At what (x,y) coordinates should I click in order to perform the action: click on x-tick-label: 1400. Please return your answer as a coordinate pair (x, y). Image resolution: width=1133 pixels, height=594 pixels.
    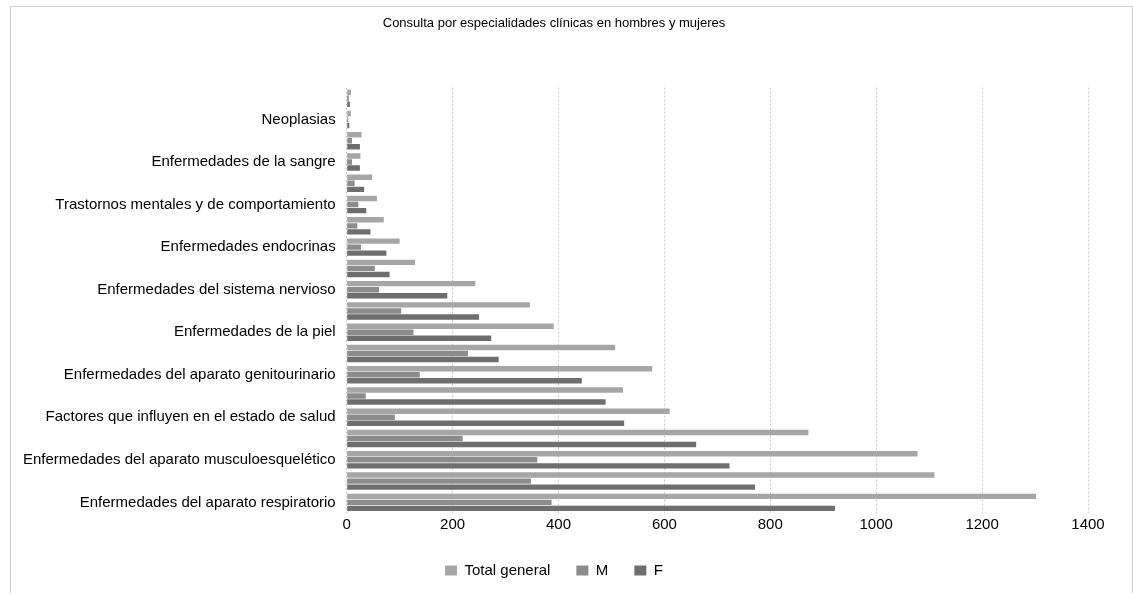
    Looking at the image, I should click on (1088, 524).